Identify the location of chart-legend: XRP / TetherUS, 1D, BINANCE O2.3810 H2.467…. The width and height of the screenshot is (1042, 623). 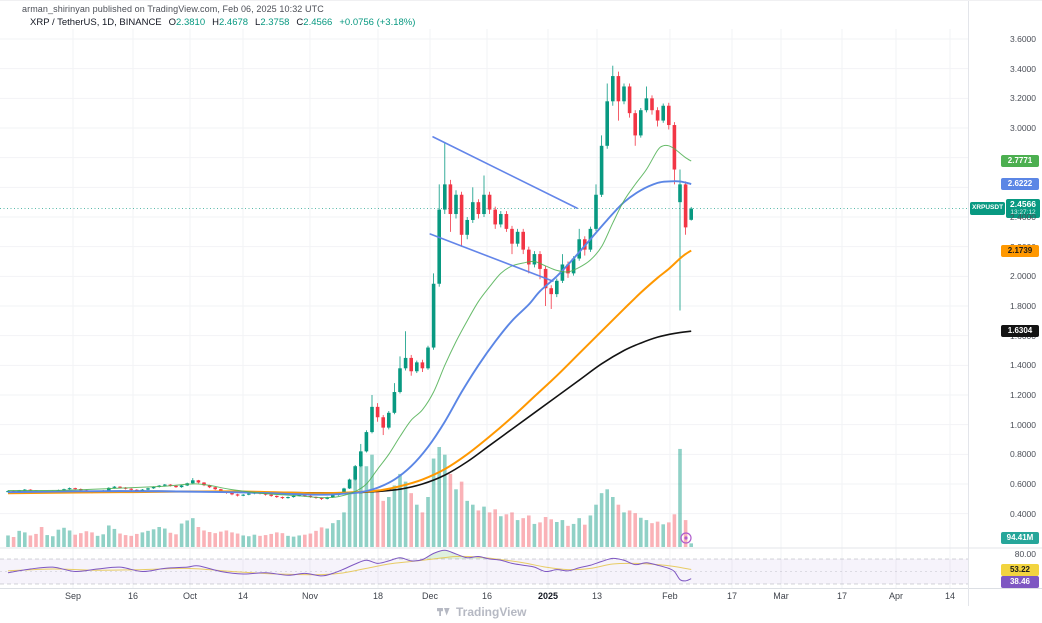
(222, 22).